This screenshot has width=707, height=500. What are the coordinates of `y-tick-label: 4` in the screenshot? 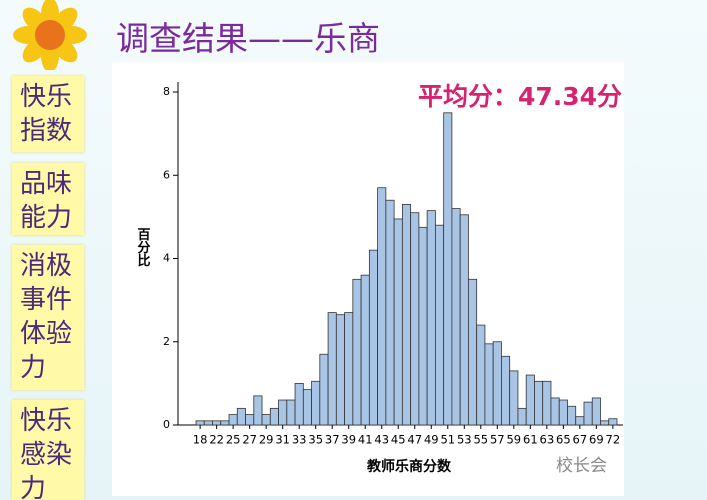 It's located at (166, 258).